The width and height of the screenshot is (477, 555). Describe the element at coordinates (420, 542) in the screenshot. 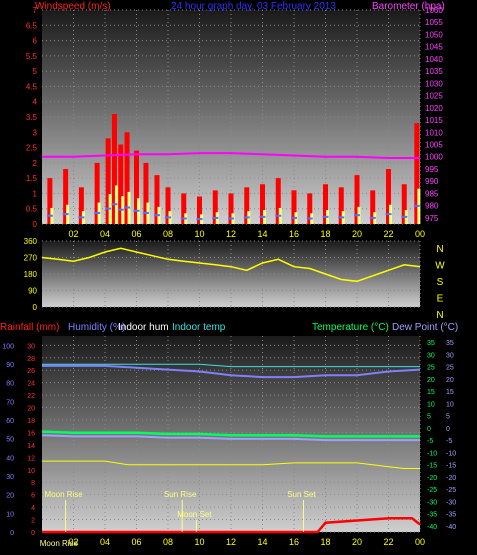

I see `time-tick-label: 00` at that location.